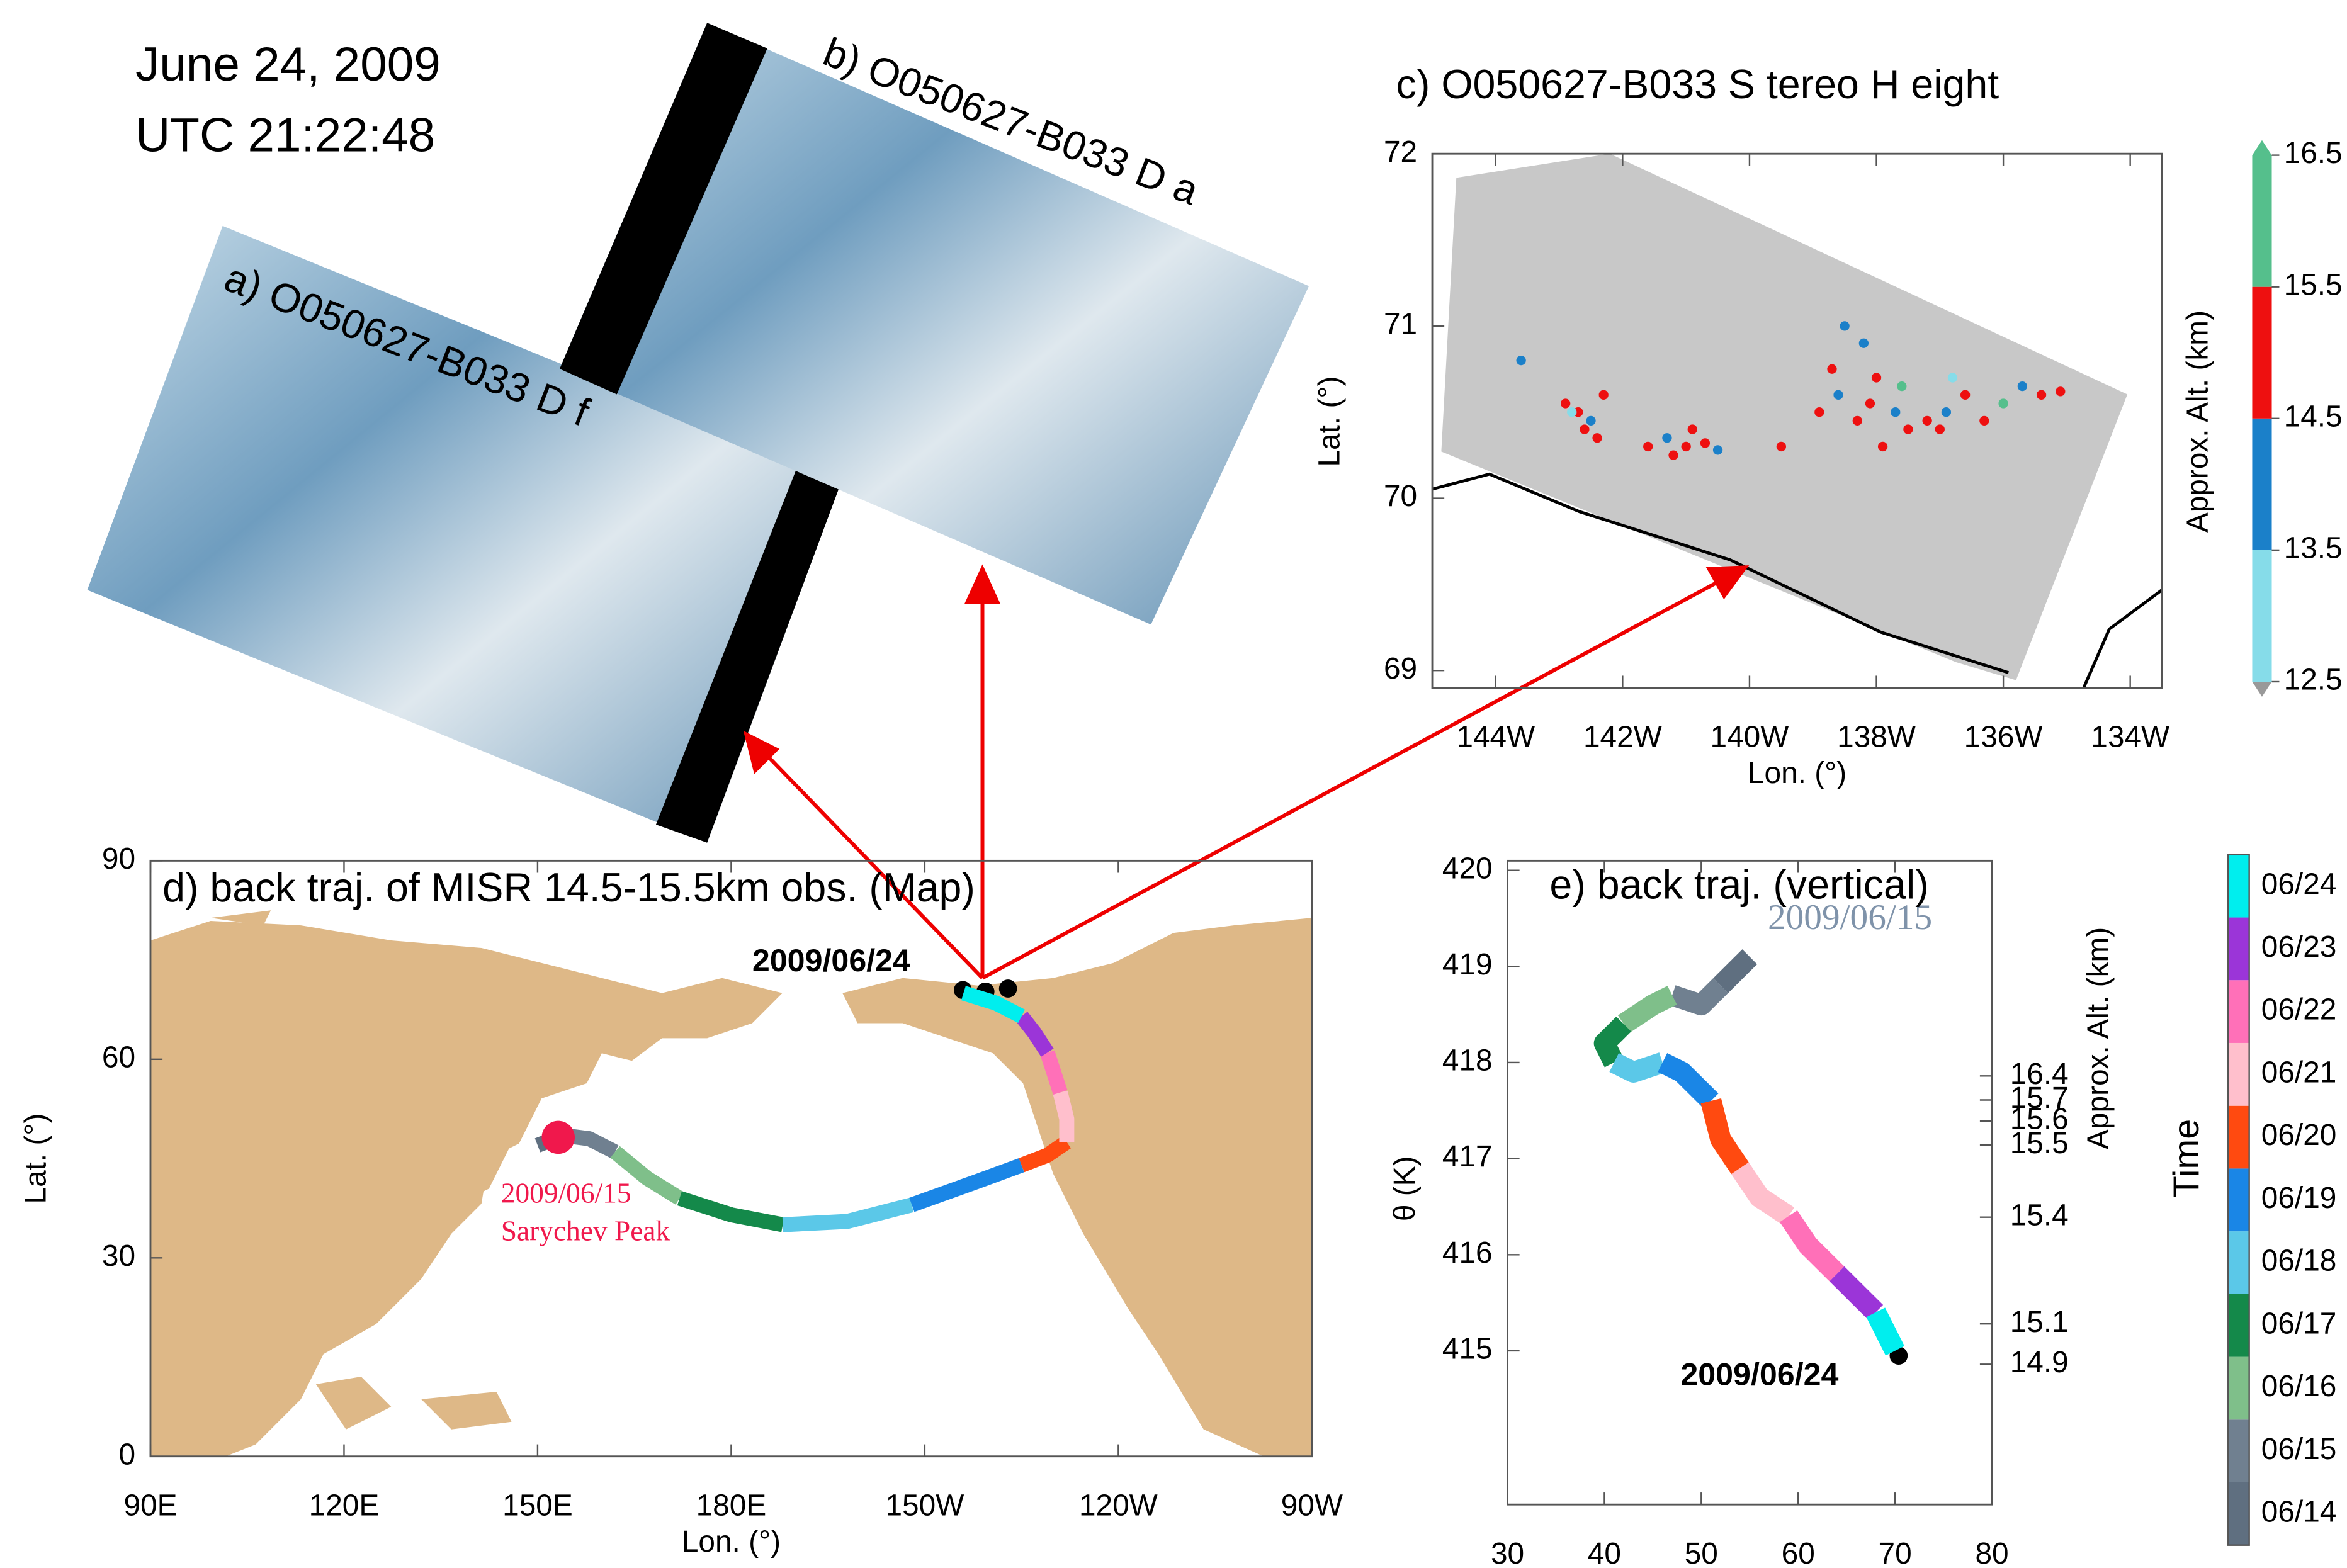 Image resolution: width=2347 pixels, height=1568 pixels. Describe the element at coordinates (1759, 1374) in the screenshot. I see `annotation: 2009/06/24` at that location.